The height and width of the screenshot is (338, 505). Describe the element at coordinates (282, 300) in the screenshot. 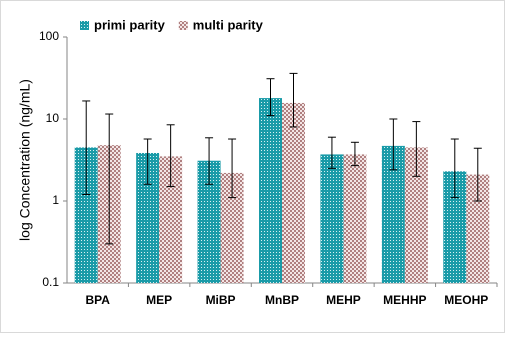

I see `x-tick-label: MnBP` at that location.